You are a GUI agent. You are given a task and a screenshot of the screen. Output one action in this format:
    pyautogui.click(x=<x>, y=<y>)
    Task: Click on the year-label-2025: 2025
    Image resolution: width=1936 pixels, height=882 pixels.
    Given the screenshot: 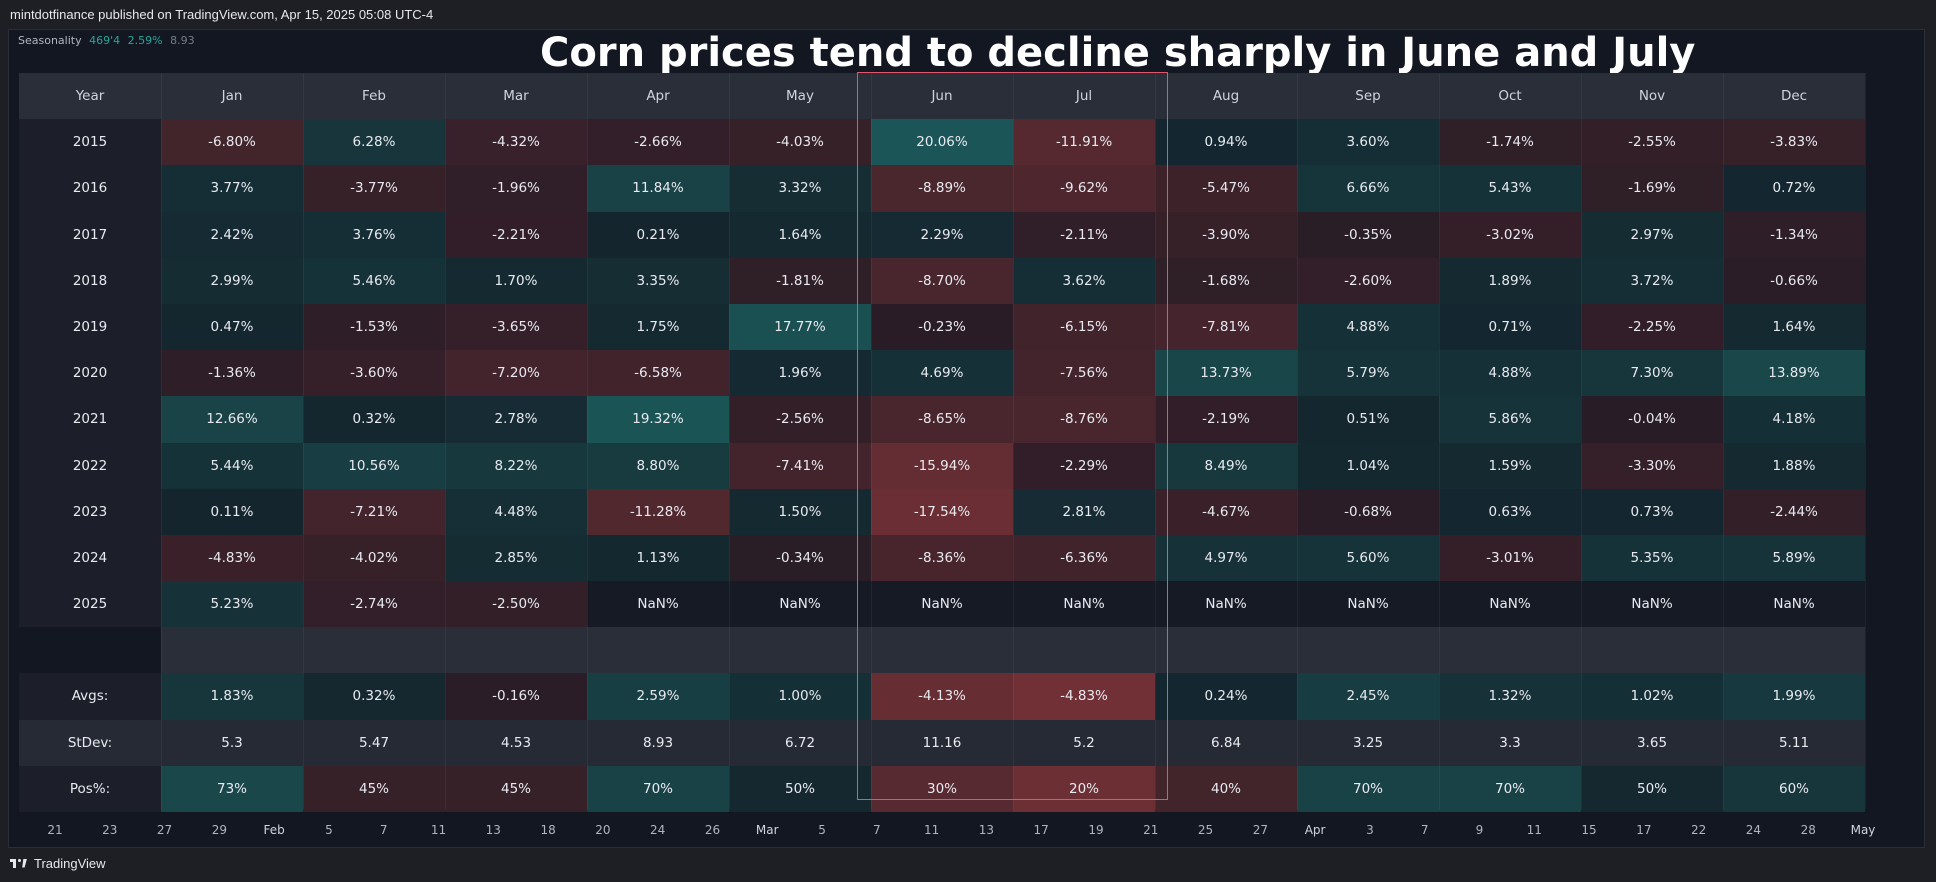 What is the action you would take?
    pyautogui.click(x=90, y=604)
    